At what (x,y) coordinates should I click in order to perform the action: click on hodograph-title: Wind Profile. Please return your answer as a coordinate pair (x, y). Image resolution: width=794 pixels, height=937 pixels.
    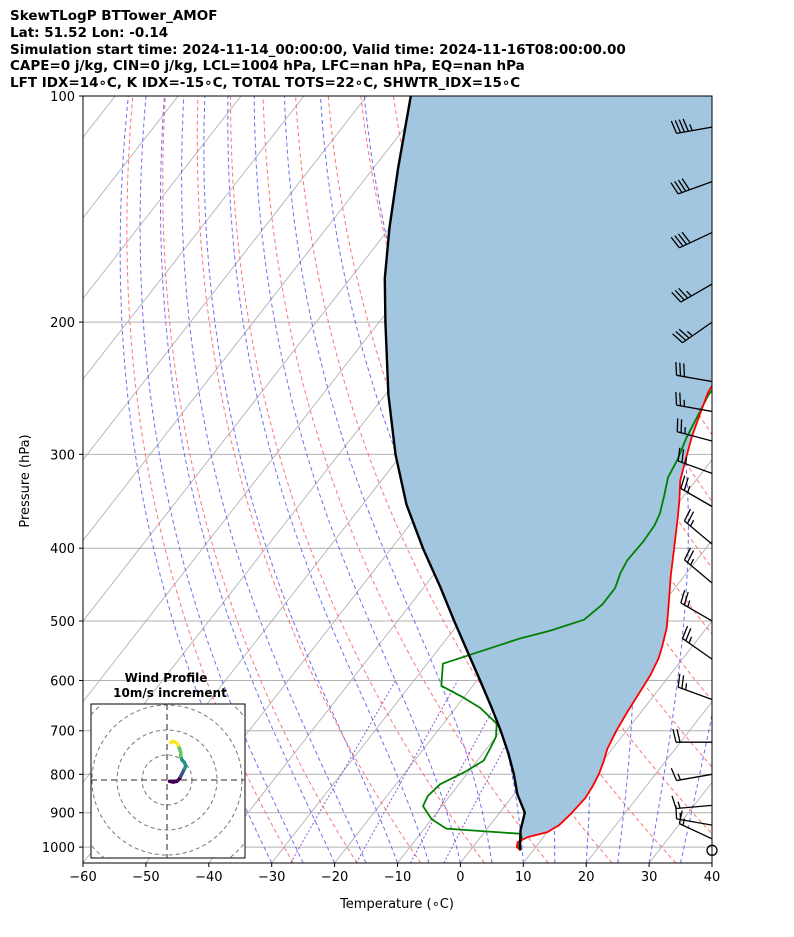
    Looking at the image, I should click on (166, 678).